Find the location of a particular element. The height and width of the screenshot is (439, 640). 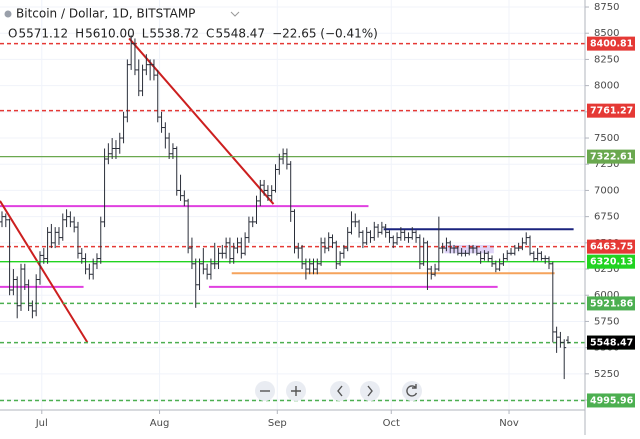

y-tick-label: 7500 is located at coordinates (606, 138).